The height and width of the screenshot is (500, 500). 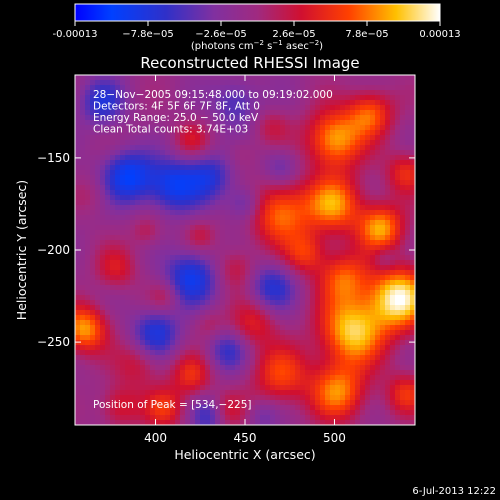 What do you see at coordinates (334, 438) in the screenshot?
I see `x-tick-label: 500` at bounding box center [334, 438].